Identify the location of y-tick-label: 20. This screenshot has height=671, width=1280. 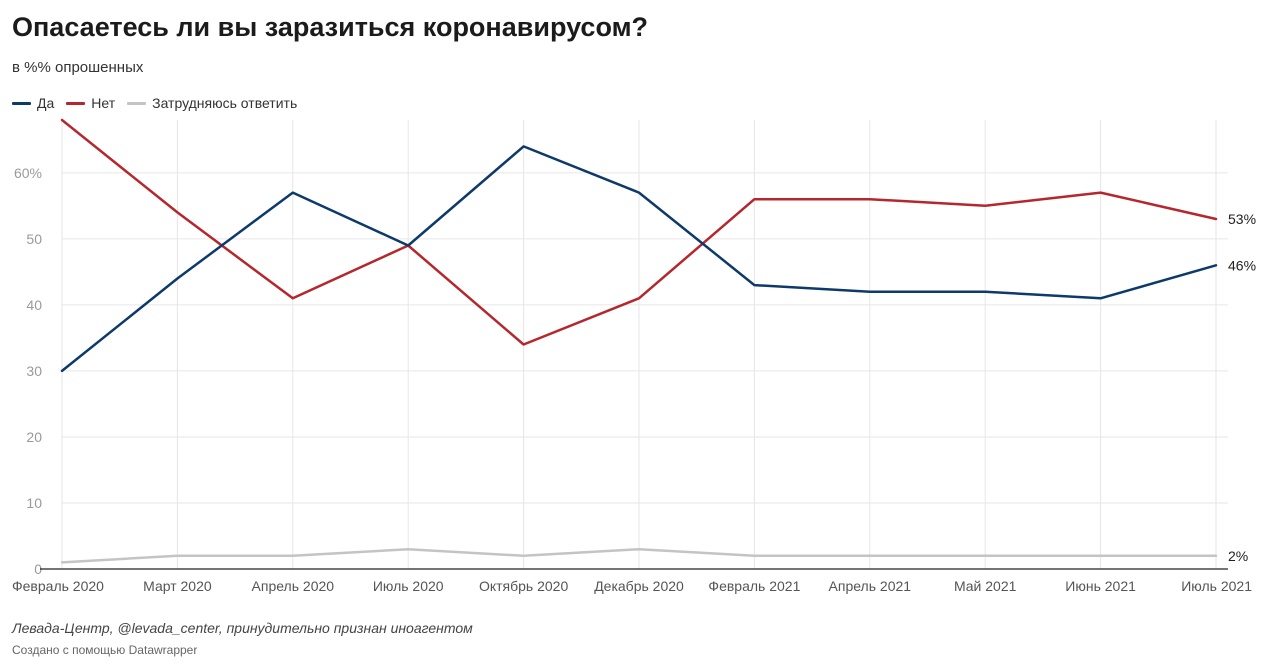
(34, 437).